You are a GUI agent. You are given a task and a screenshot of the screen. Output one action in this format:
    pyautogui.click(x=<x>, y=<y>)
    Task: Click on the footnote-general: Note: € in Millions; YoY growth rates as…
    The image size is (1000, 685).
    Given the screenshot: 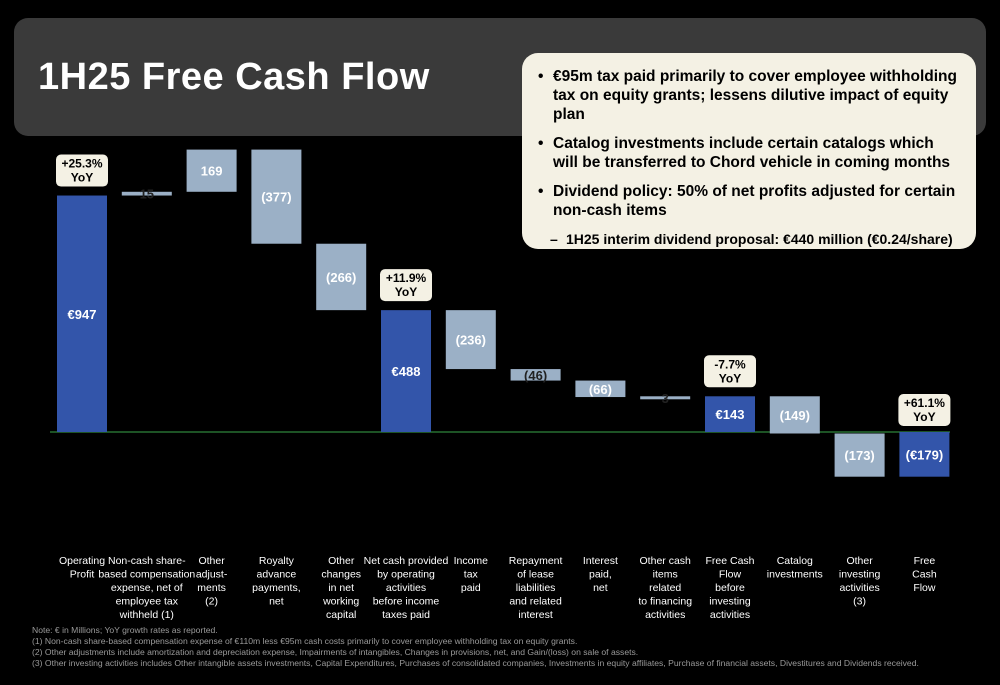 What is the action you would take?
    pyautogui.click(x=125, y=630)
    